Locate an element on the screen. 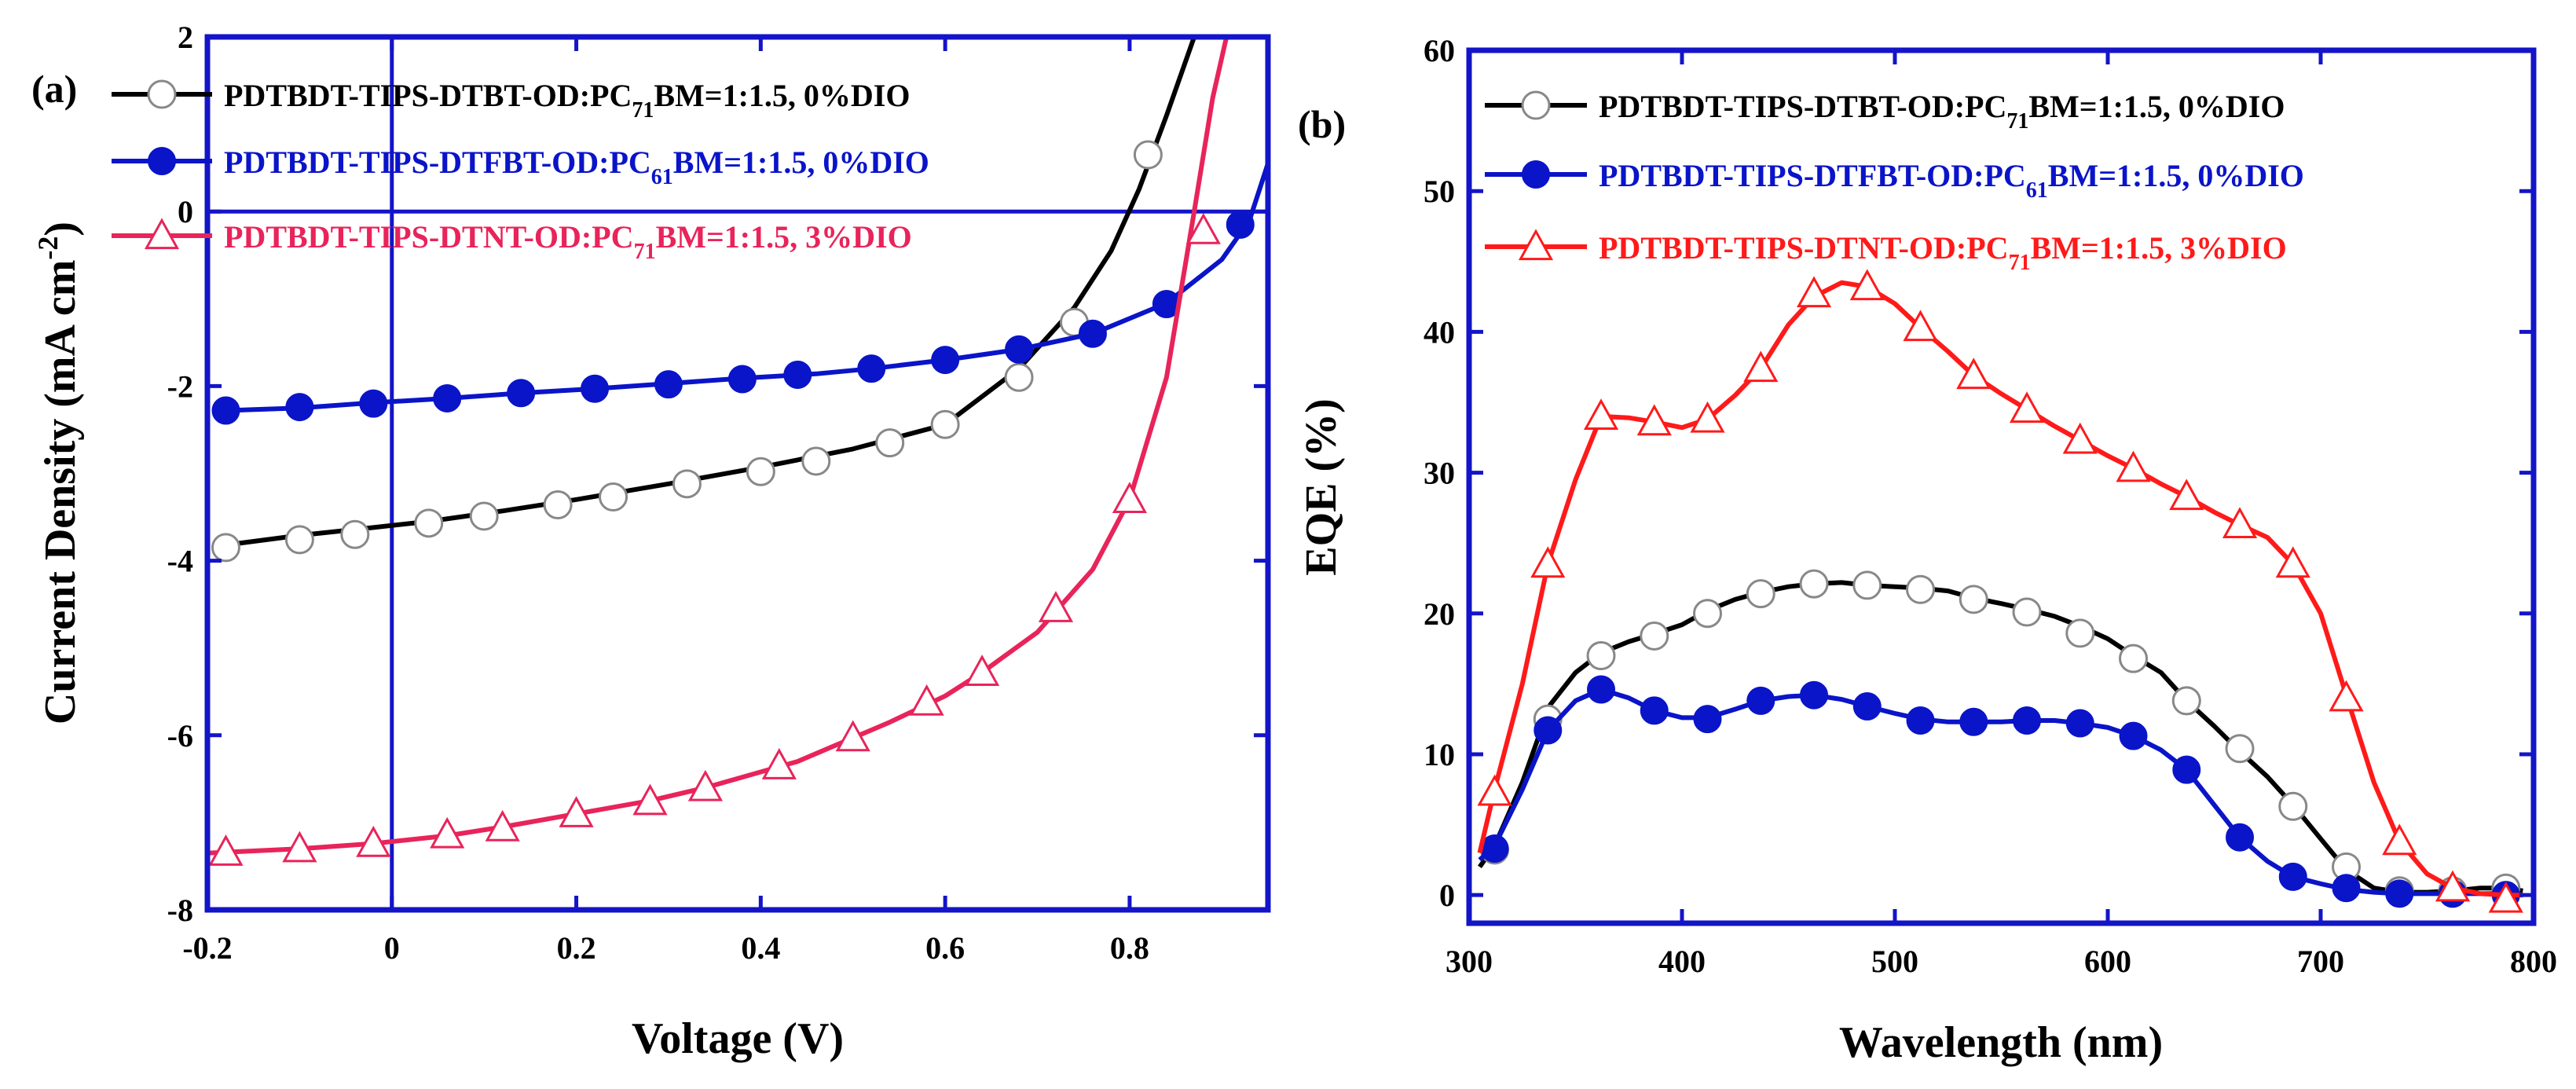 The image size is (2576, 1089). x-tick-label: -0.2 is located at coordinates (207, 948).